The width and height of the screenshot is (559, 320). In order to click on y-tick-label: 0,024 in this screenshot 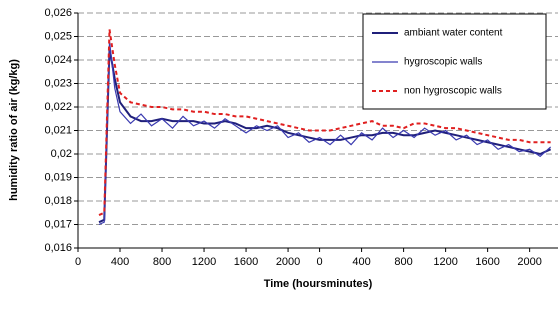, I will do `click(58, 60)`.